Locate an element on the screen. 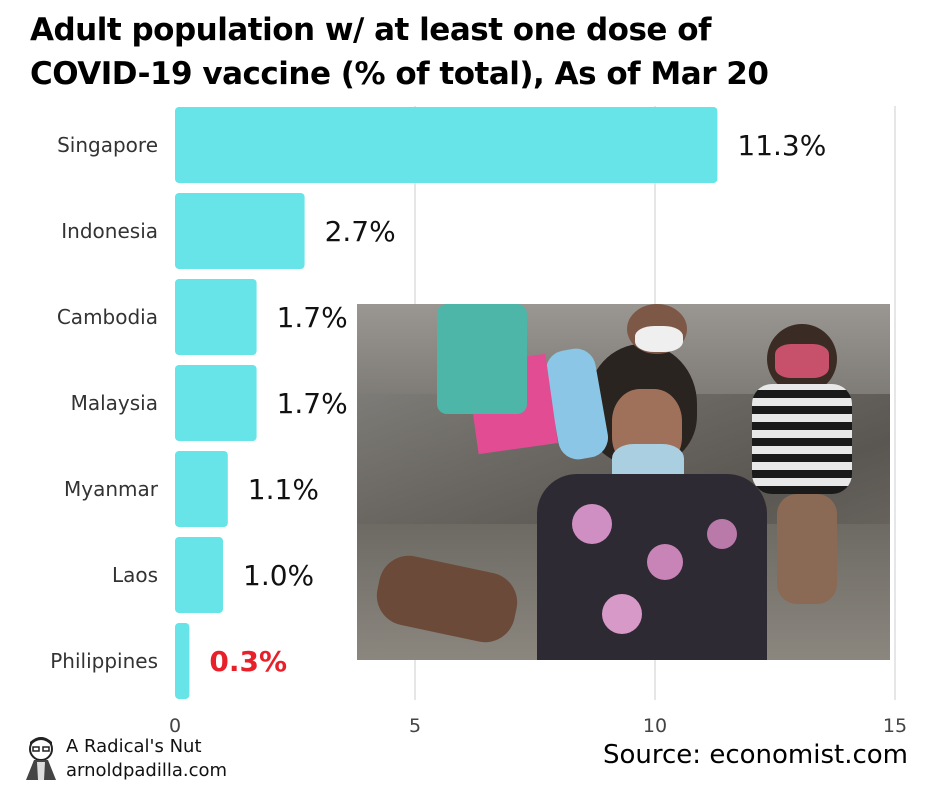 This screenshot has width=940, height=788. category-label: Singapore is located at coordinates (107, 145).